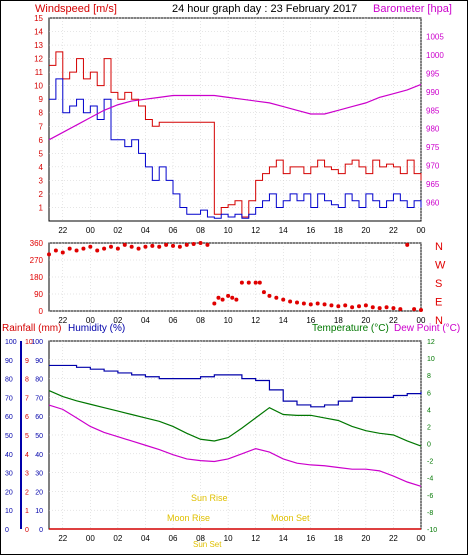  What do you see at coordinates (432, 530) in the screenshot?
I see `temperature-tick-label: -10` at bounding box center [432, 530].